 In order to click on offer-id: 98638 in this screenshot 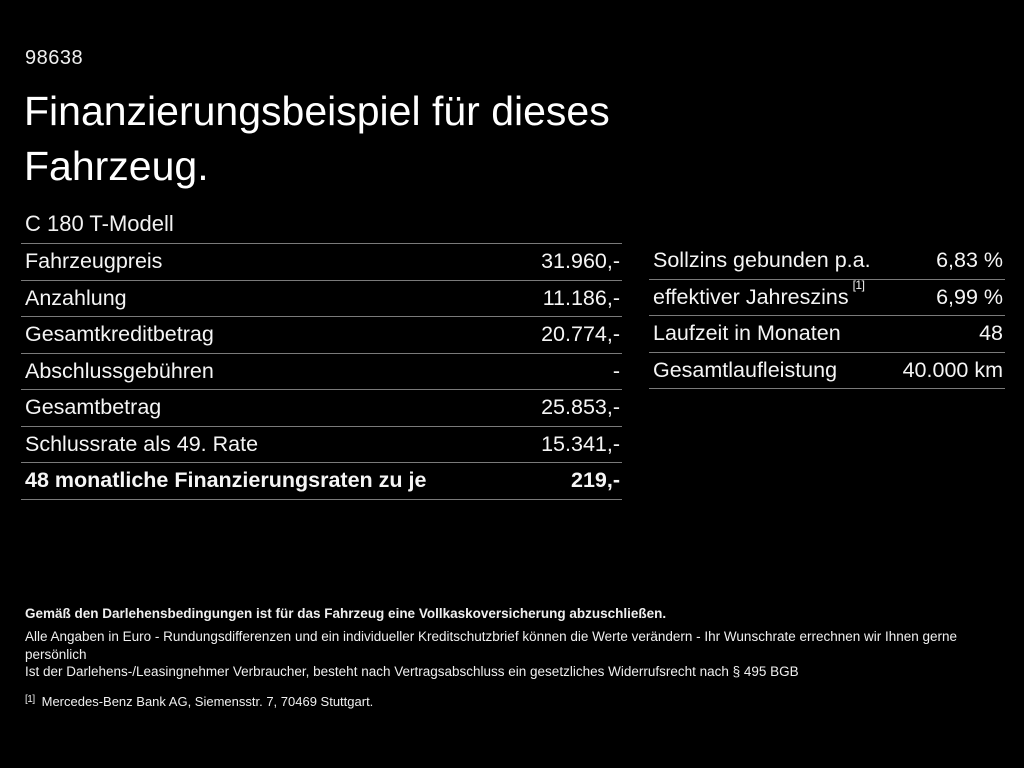, I will do `click(54, 58)`.